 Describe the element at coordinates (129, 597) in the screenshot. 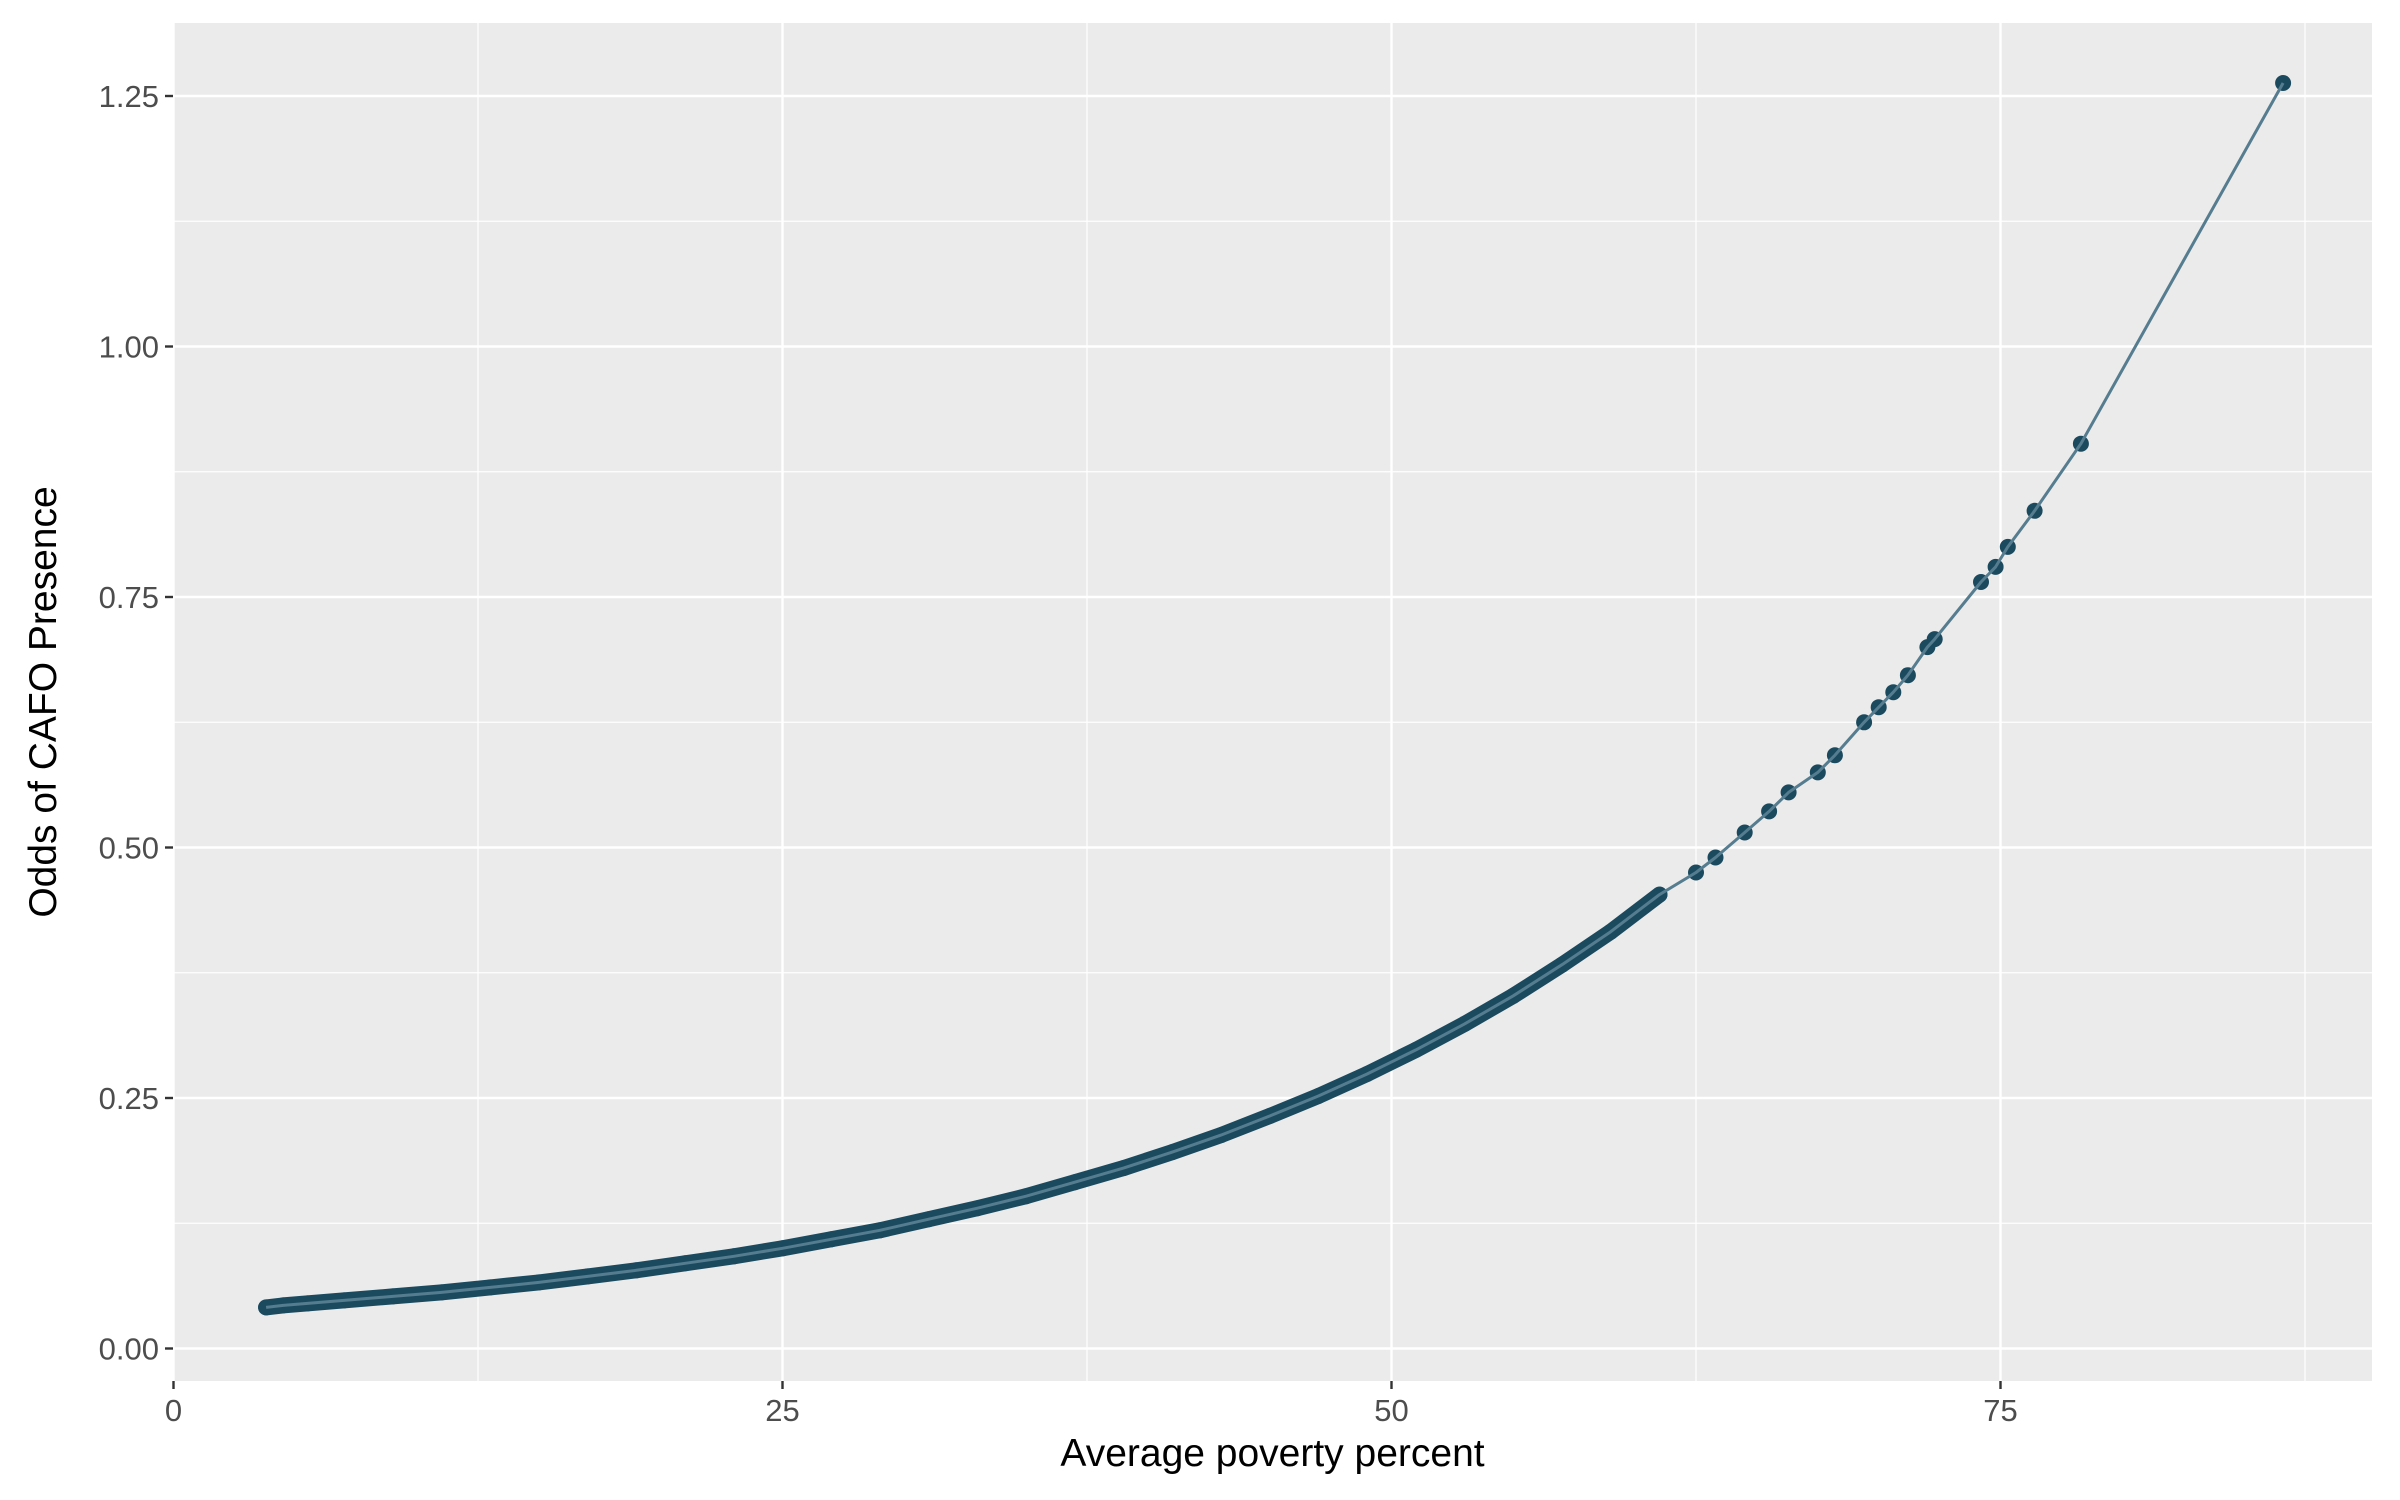

I see `y-tick-label: 0.75` at that location.